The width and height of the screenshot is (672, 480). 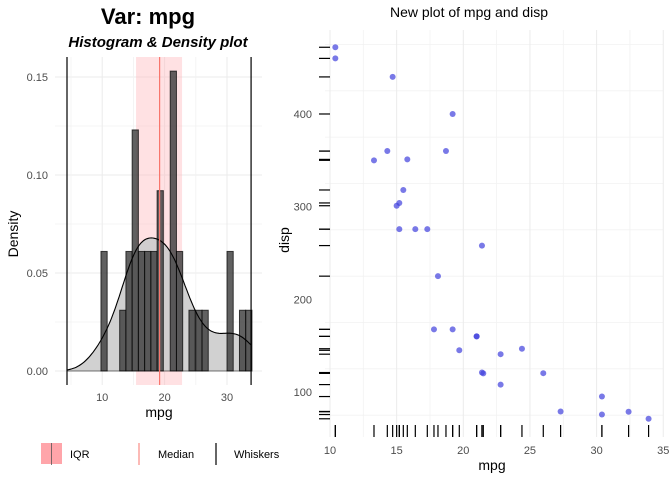 What do you see at coordinates (37, 176) in the screenshot?
I see `y-tick-label: 0.10` at bounding box center [37, 176].